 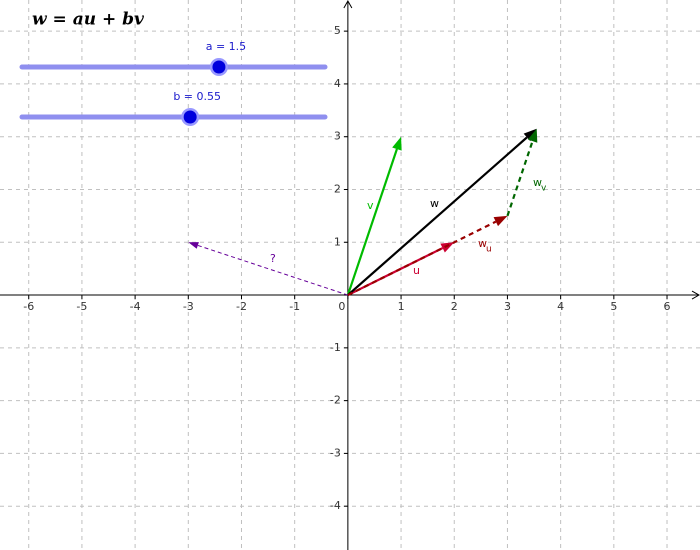 I want to click on x-tick-label: -3, so click(x=188, y=306).